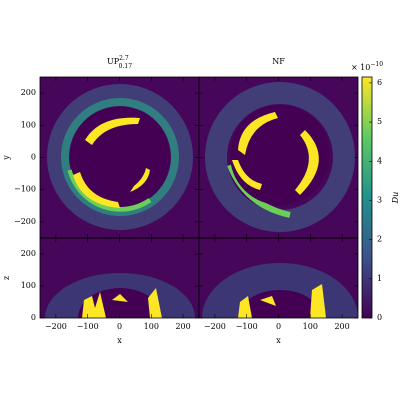  I want to click on colorbar-multiplier: × 10⁻¹⁰, so click(367, 67).